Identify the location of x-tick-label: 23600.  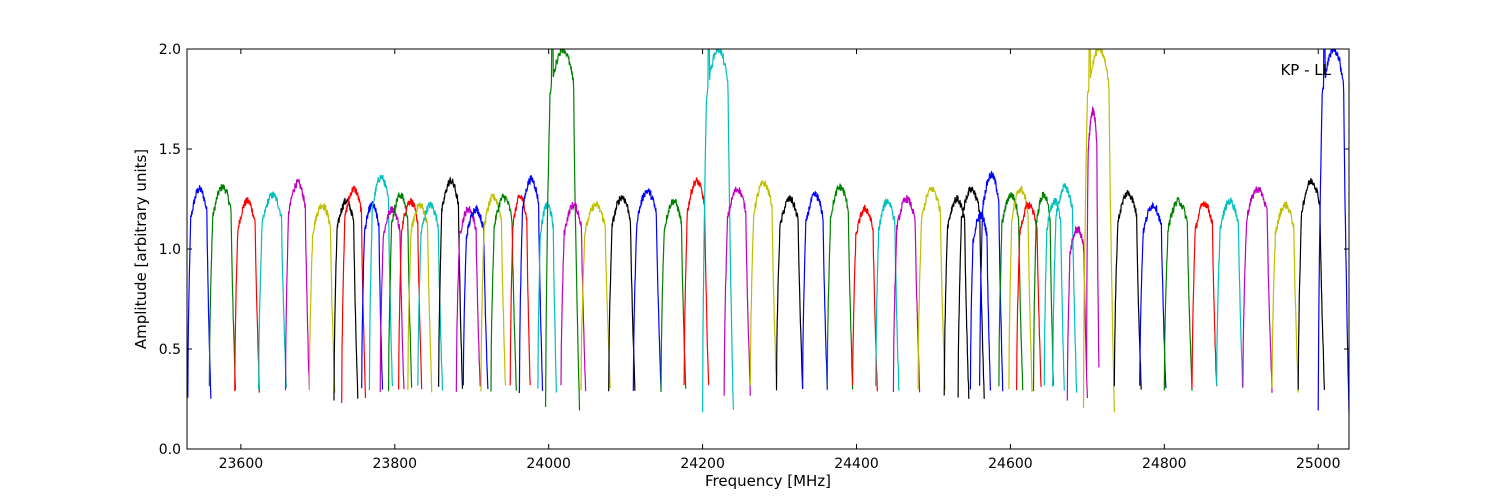
(241, 464).